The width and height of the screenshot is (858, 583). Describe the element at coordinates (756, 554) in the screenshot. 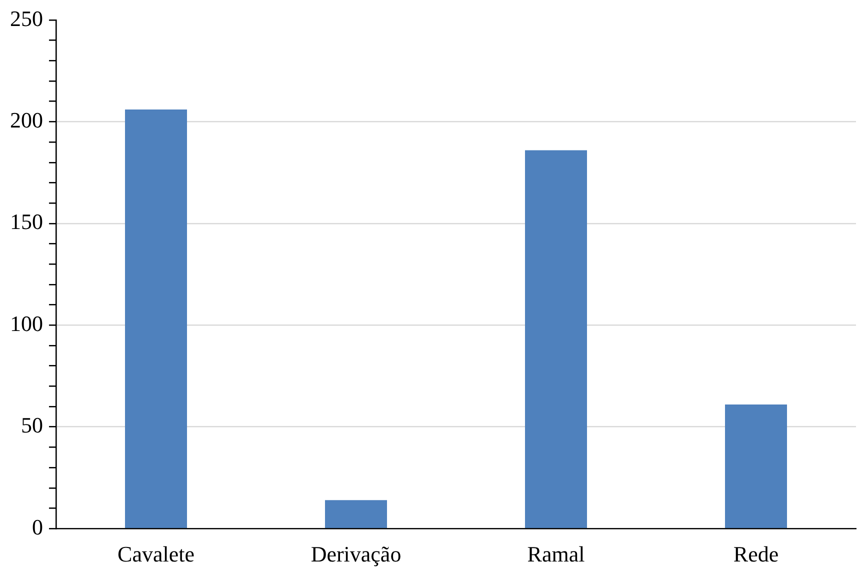

I see `x-tick-label: Rede` at that location.